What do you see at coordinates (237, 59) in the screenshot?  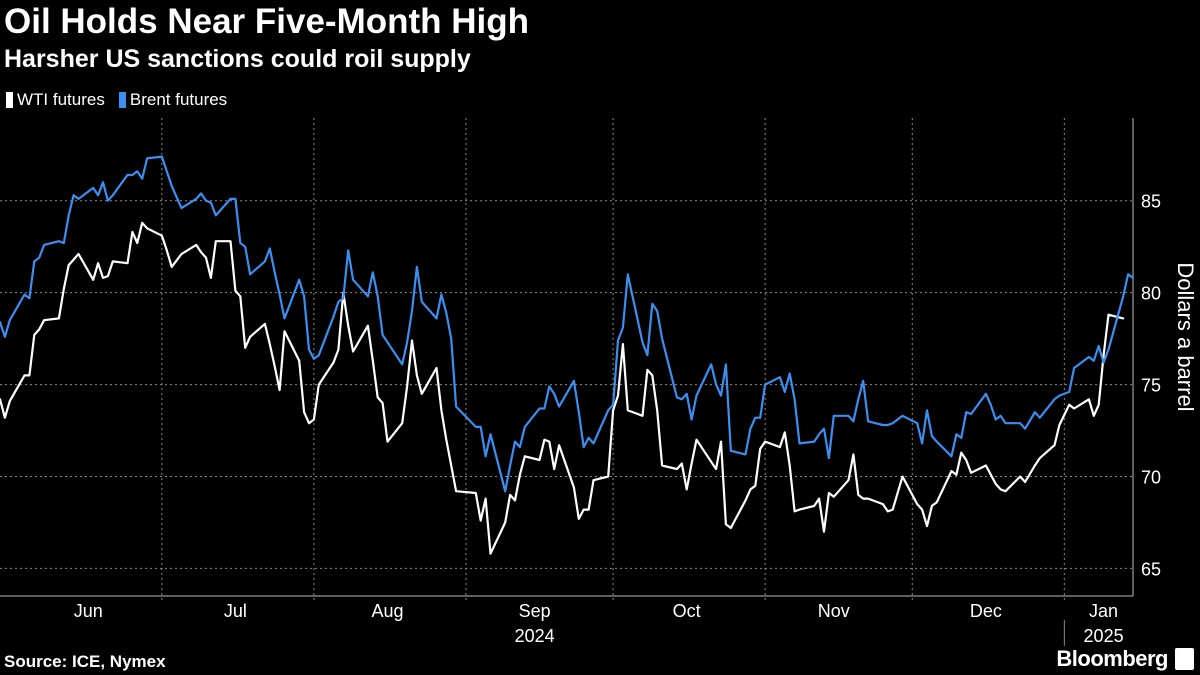 I see `chart-subtitle: Harsher US sanctions could roil supply` at bounding box center [237, 59].